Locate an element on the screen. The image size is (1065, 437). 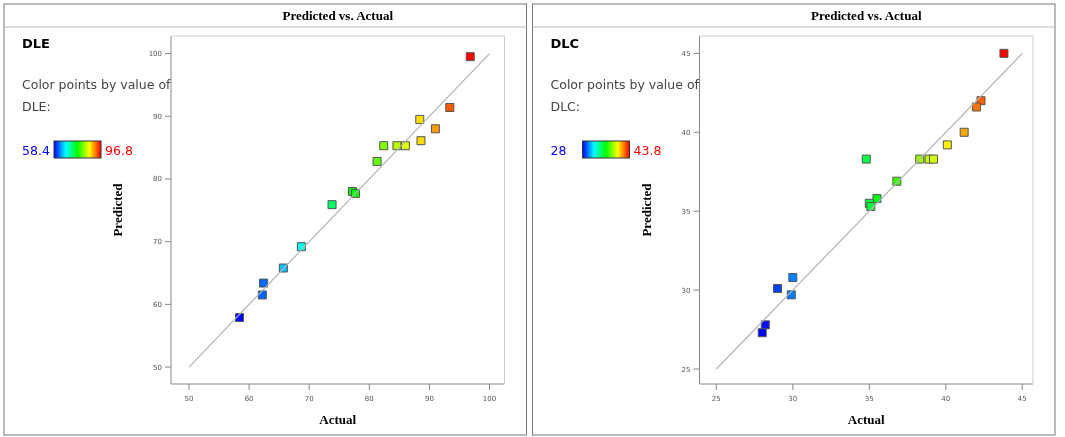
text: 28 is located at coordinates (558, 150).